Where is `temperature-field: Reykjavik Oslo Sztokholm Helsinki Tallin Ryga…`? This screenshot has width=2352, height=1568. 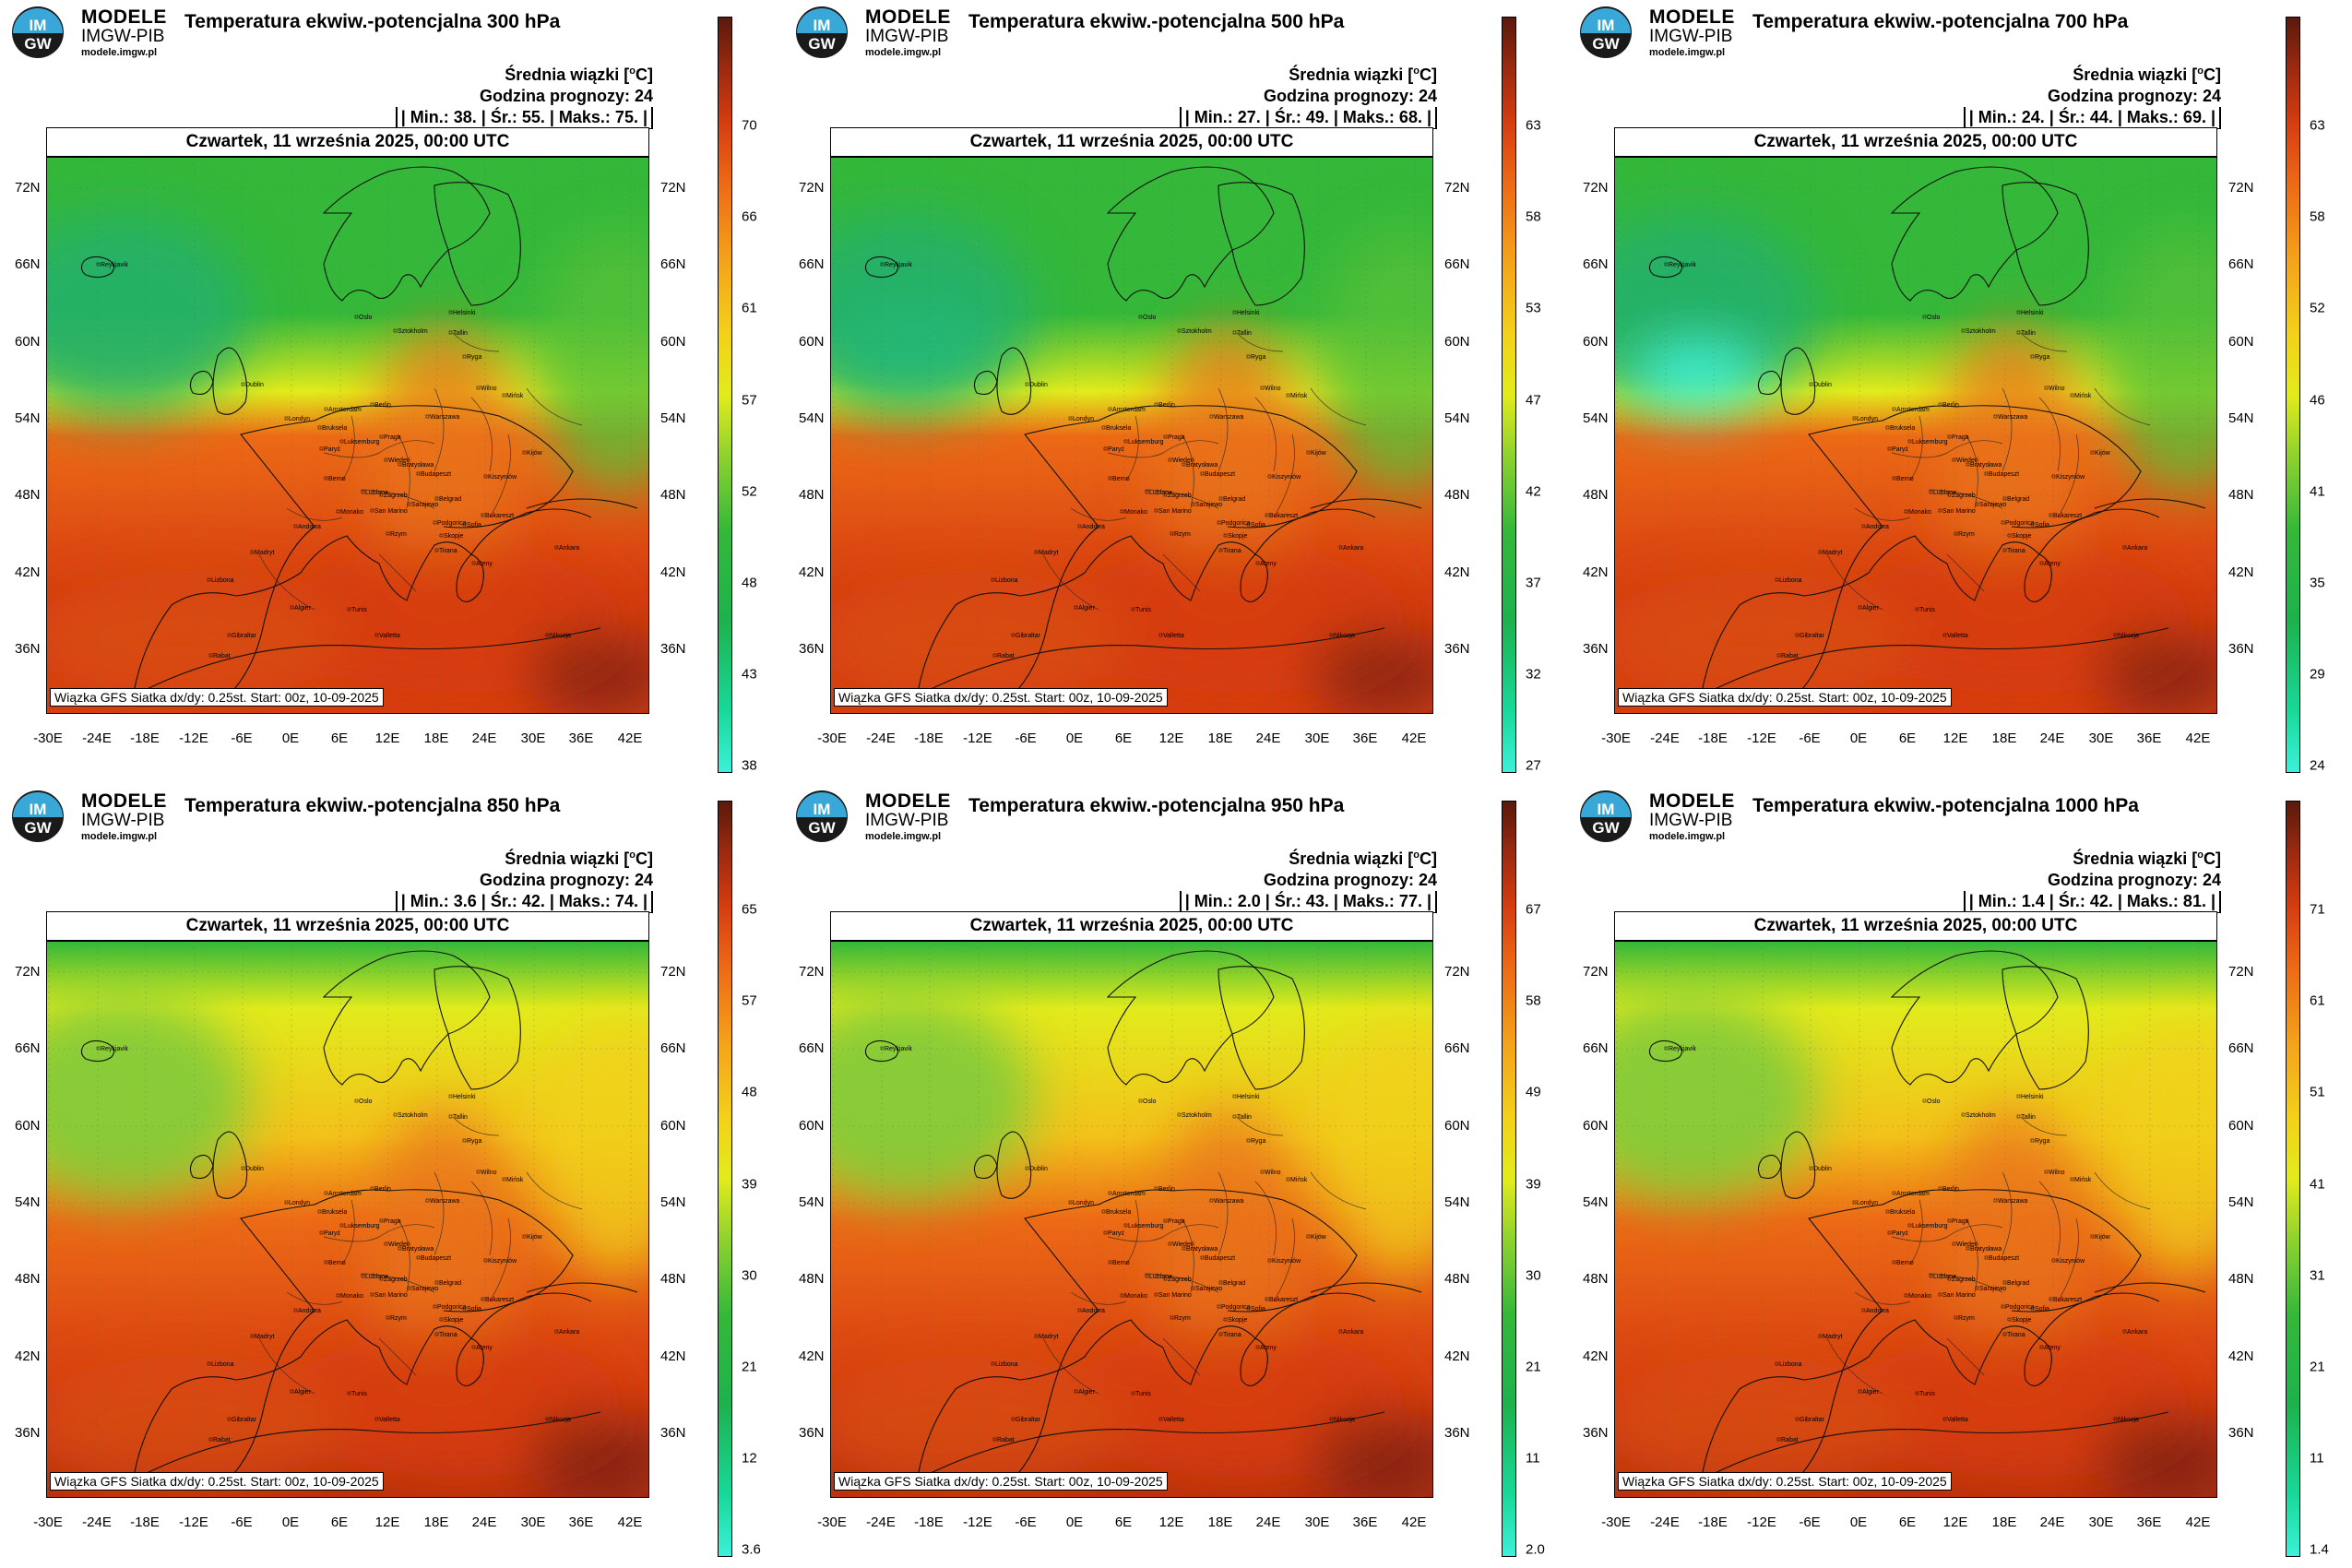
temperature-field: Reykjavik Oslo Sztokholm Helsinki Tallin Ryga… is located at coordinates (1131, 1219).